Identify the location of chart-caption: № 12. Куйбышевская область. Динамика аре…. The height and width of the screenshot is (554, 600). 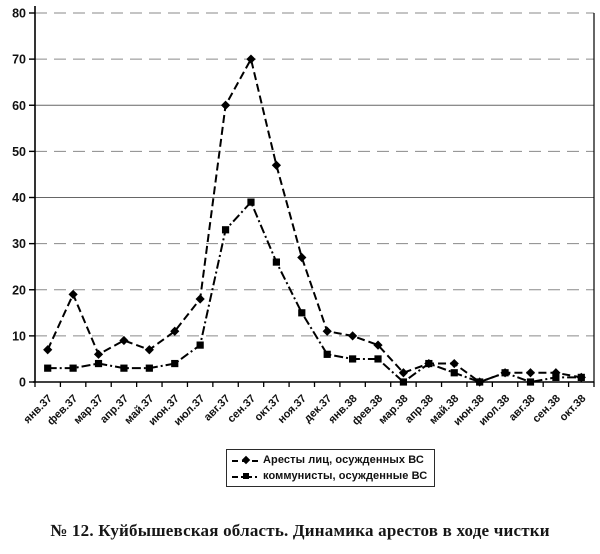
(300, 530).